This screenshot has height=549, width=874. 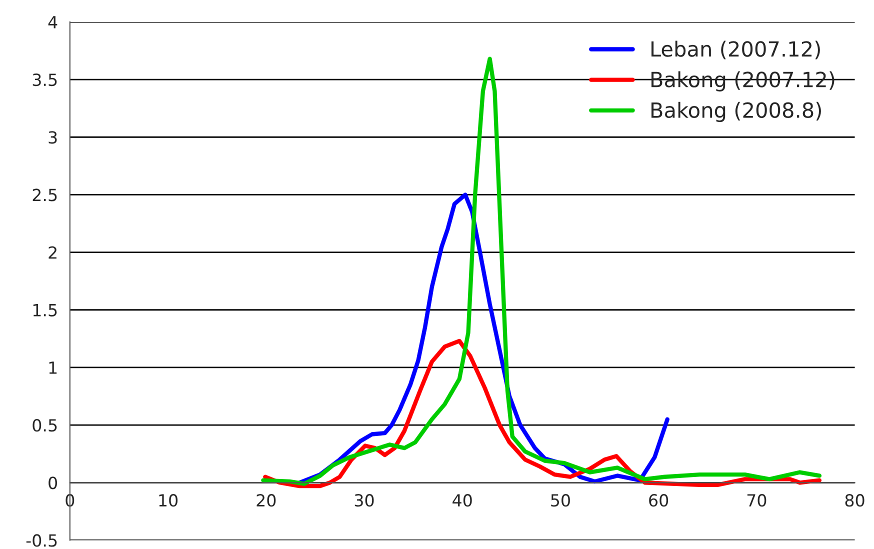 What do you see at coordinates (44, 195) in the screenshot?
I see `y-tick-label: 2.5` at bounding box center [44, 195].